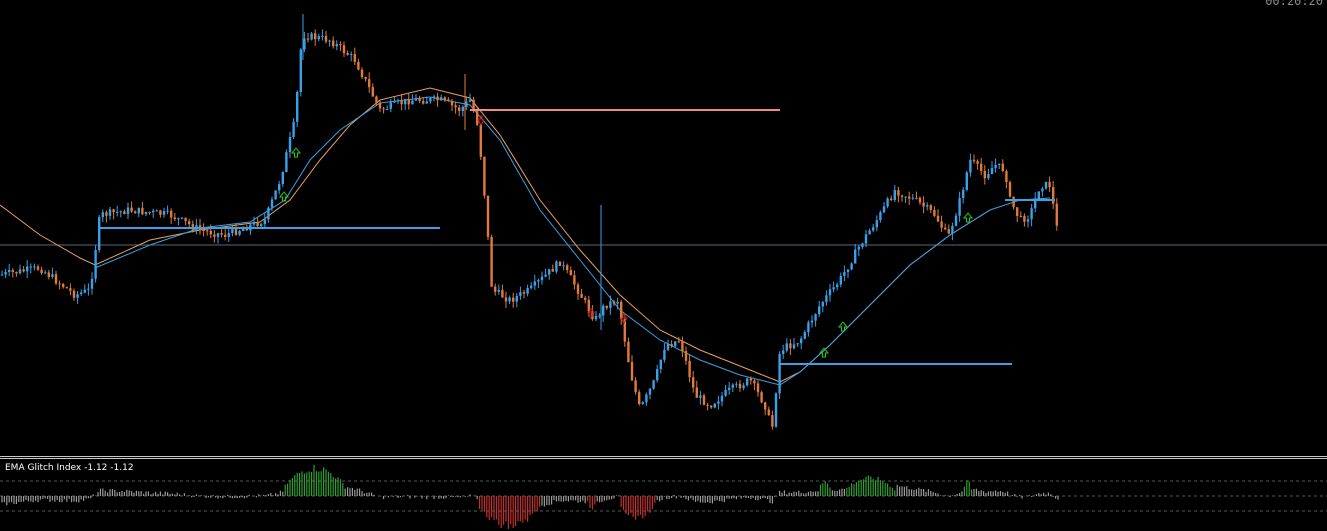 The height and width of the screenshot is (531, 1327). I want to click on panel-separator-top, so click(663, 456).